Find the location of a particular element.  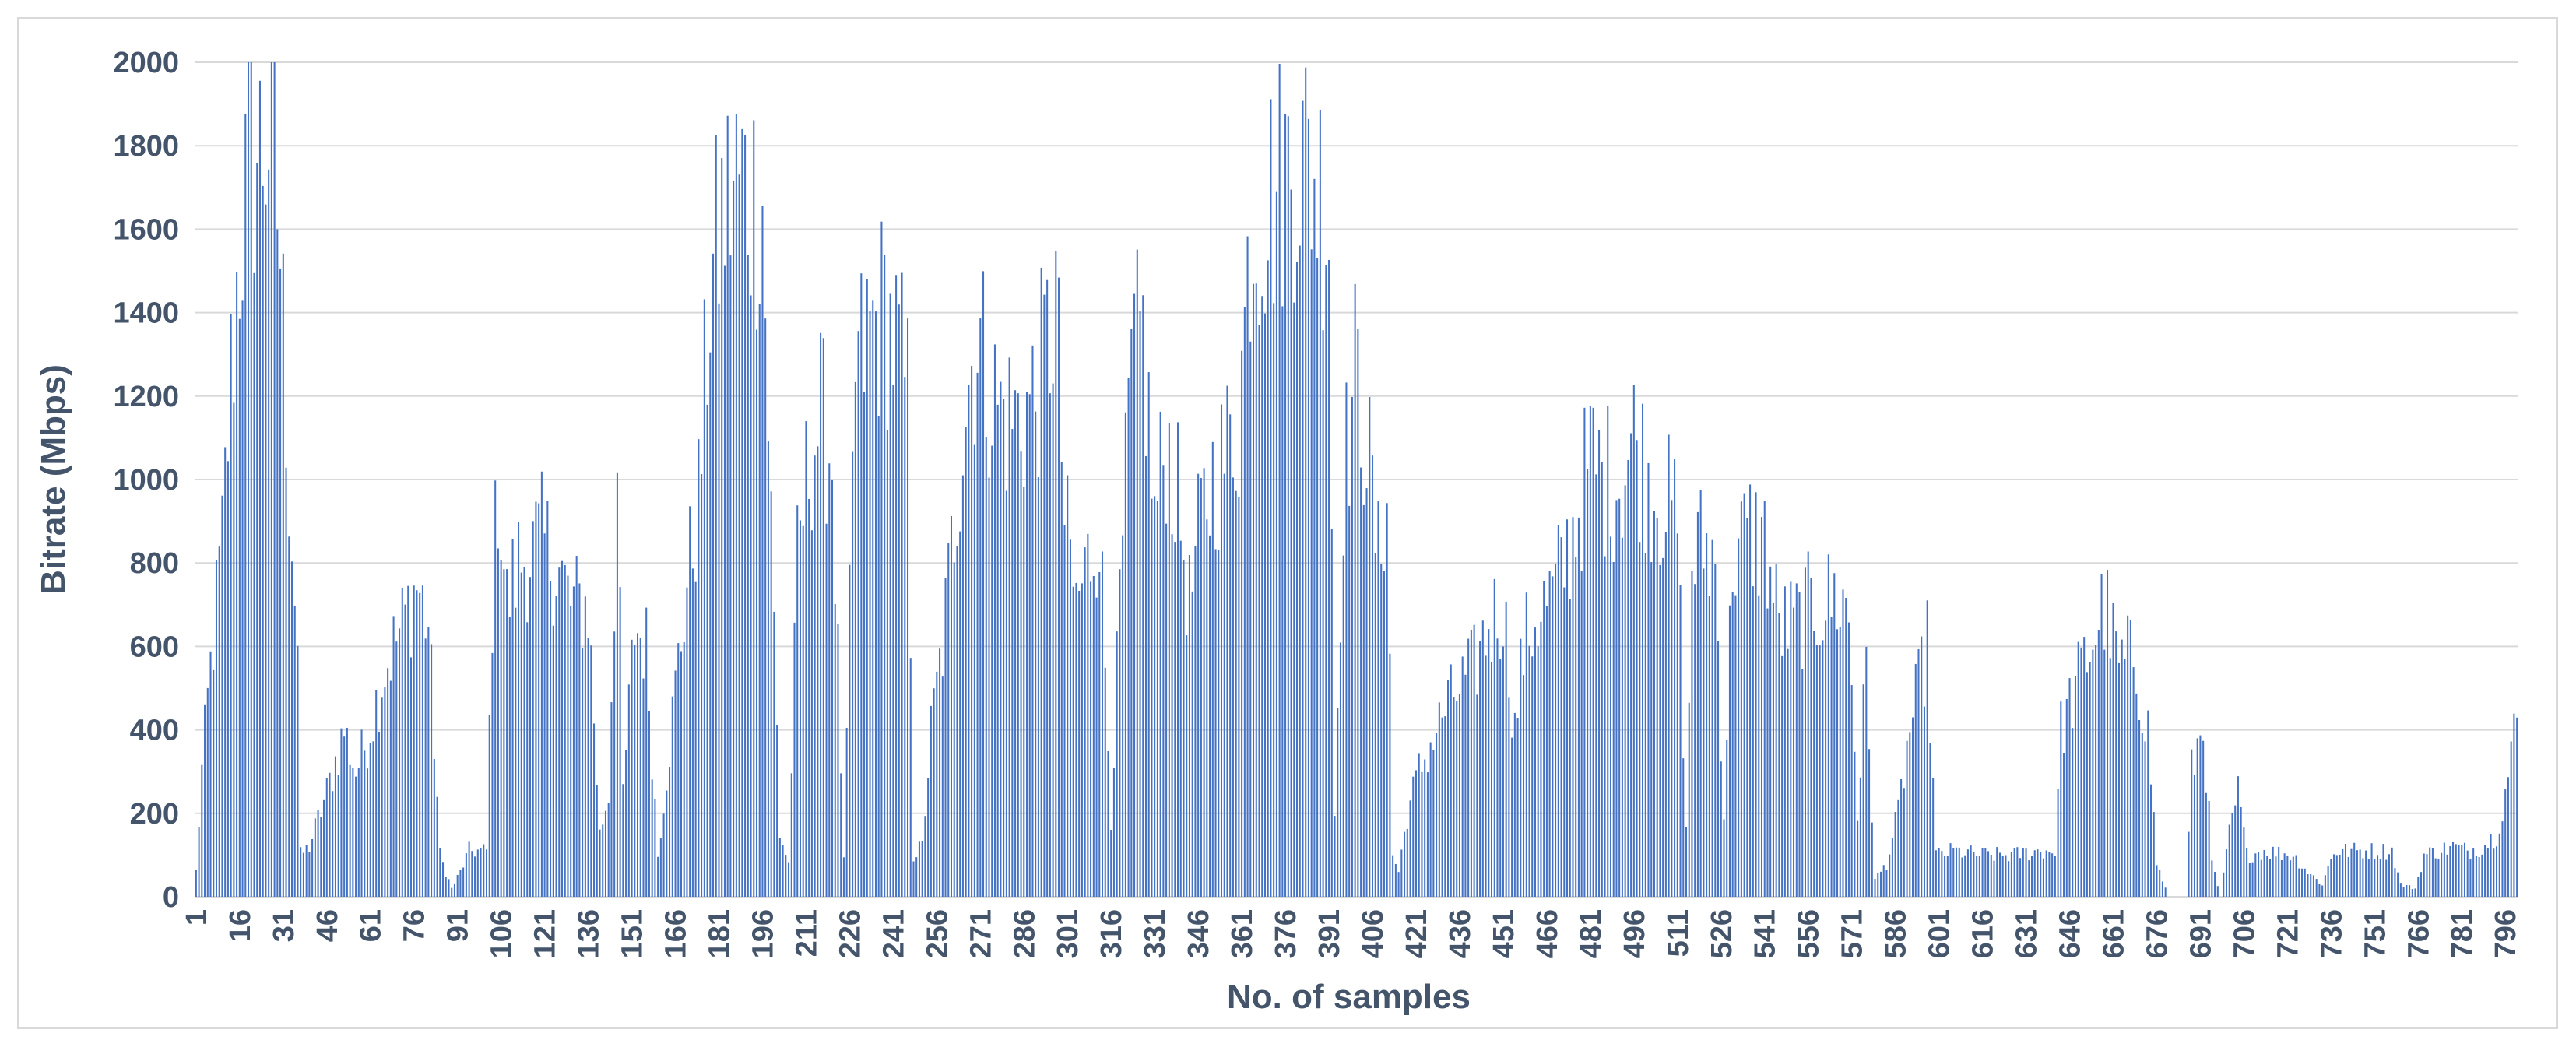

x-tick-label: 46 is located at coordinates (327, 926).